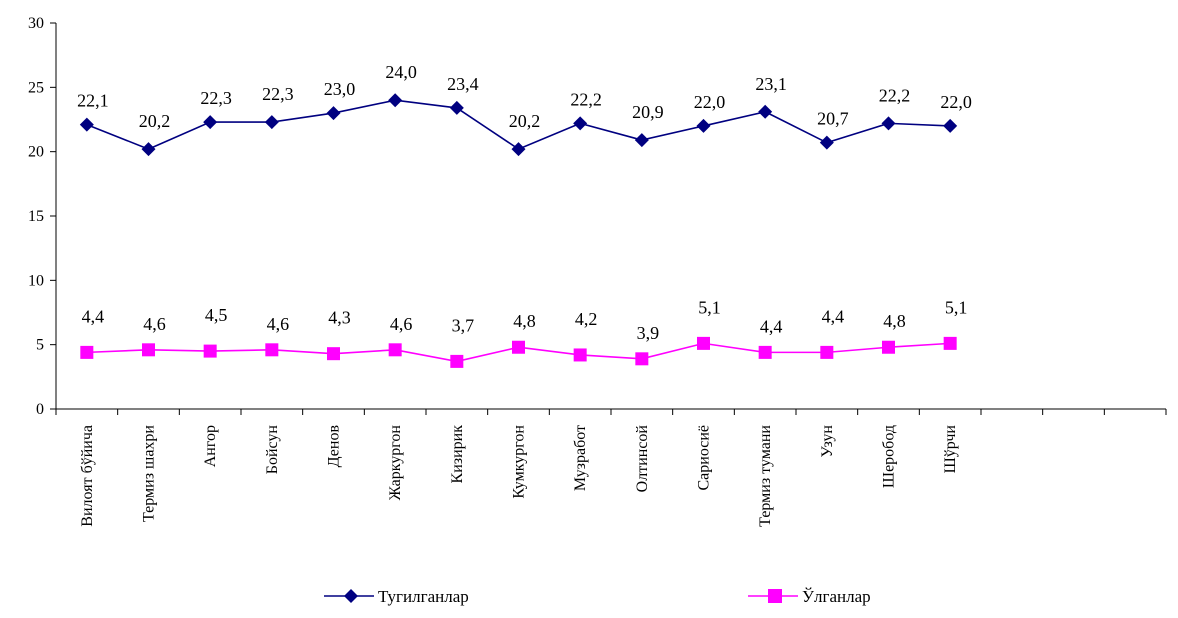 Image resolution: width=1178 pixels, height=618 pixels. I want to click on x-category-label: Кумкургон, so click(519, 462).